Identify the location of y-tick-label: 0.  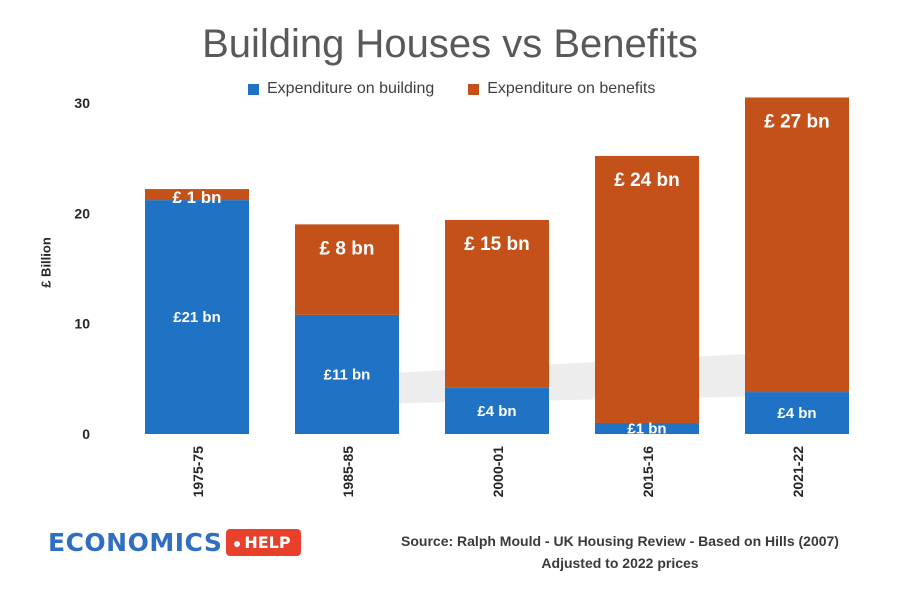
(86, 434).